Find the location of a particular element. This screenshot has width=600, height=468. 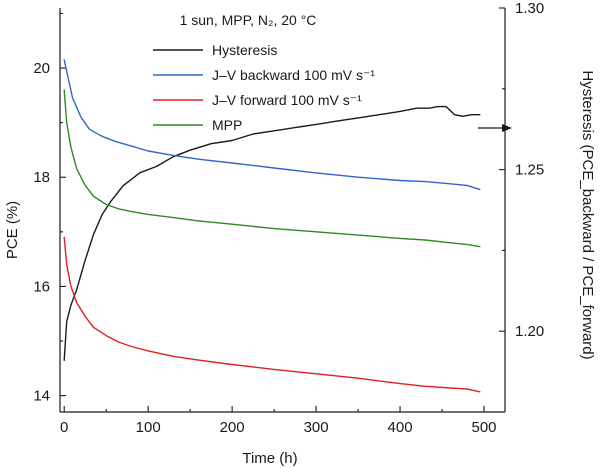

x-tick-label: 200 is located at coordinates (232, 427).